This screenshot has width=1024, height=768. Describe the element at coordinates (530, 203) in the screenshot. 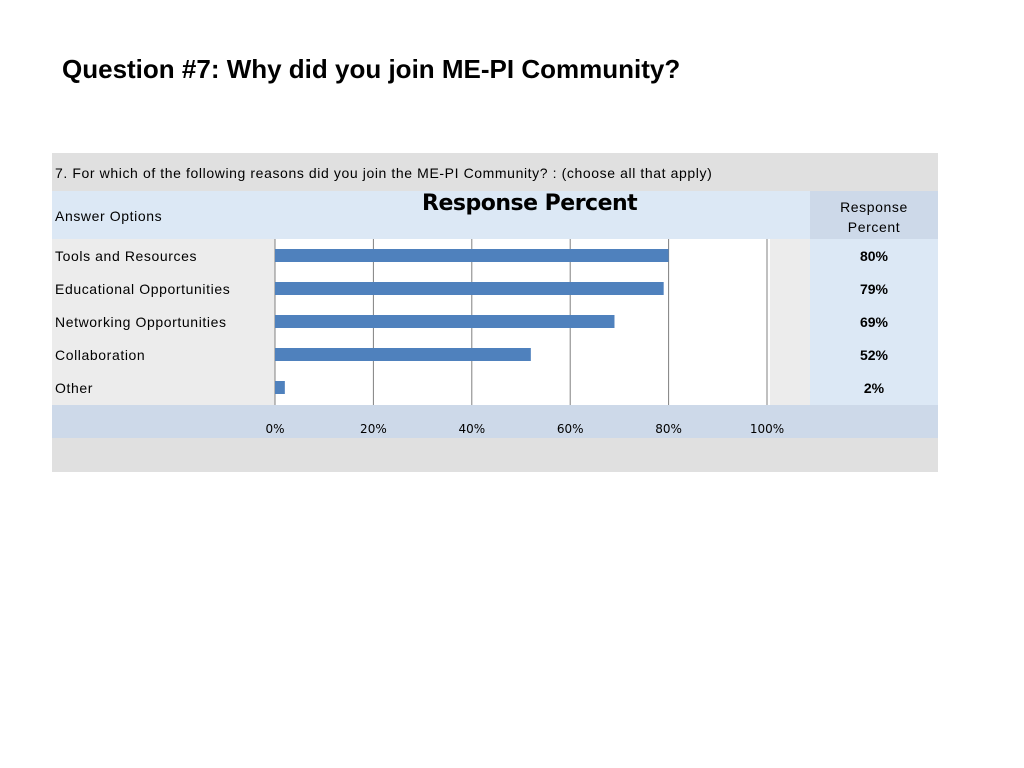

I see `chart-title: Response Percent` at that location.